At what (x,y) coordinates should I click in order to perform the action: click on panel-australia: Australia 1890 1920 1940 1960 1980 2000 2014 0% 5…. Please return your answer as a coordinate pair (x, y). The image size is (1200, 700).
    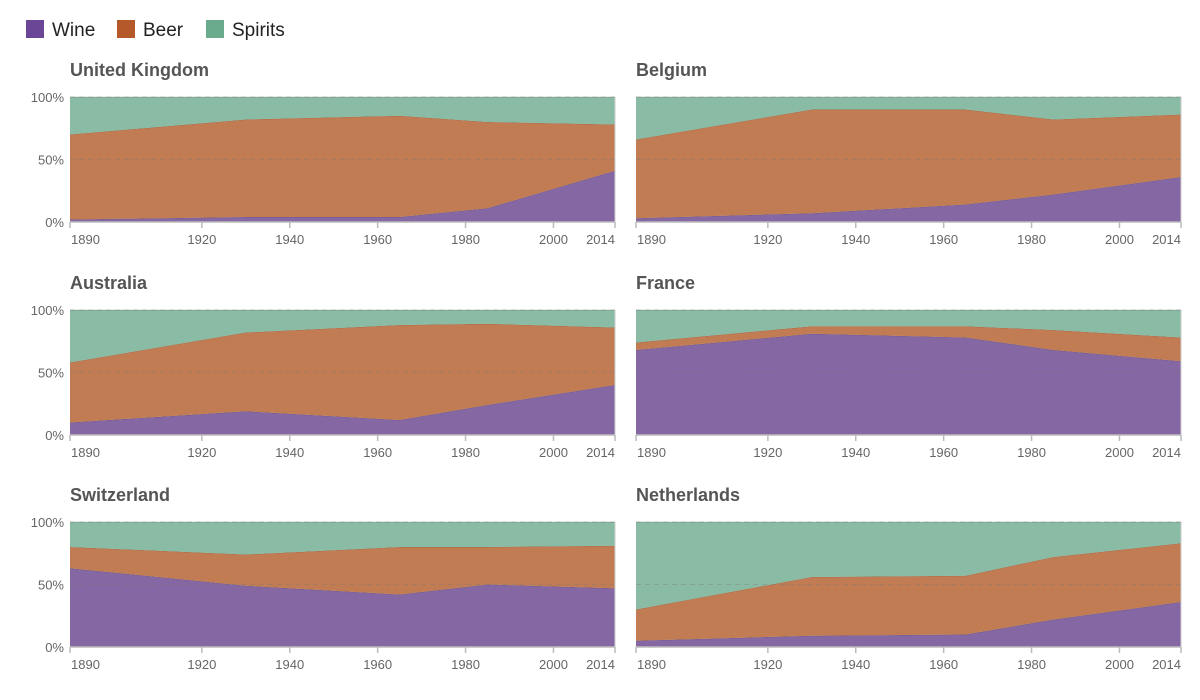
    Looking at the image, I should click on (323, 366).